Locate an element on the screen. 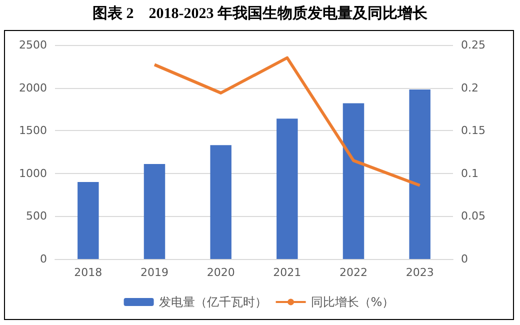 The height and width of the screenshot is (325, 520). x-tick-label: 2021 is located at coordinates (287, 272).